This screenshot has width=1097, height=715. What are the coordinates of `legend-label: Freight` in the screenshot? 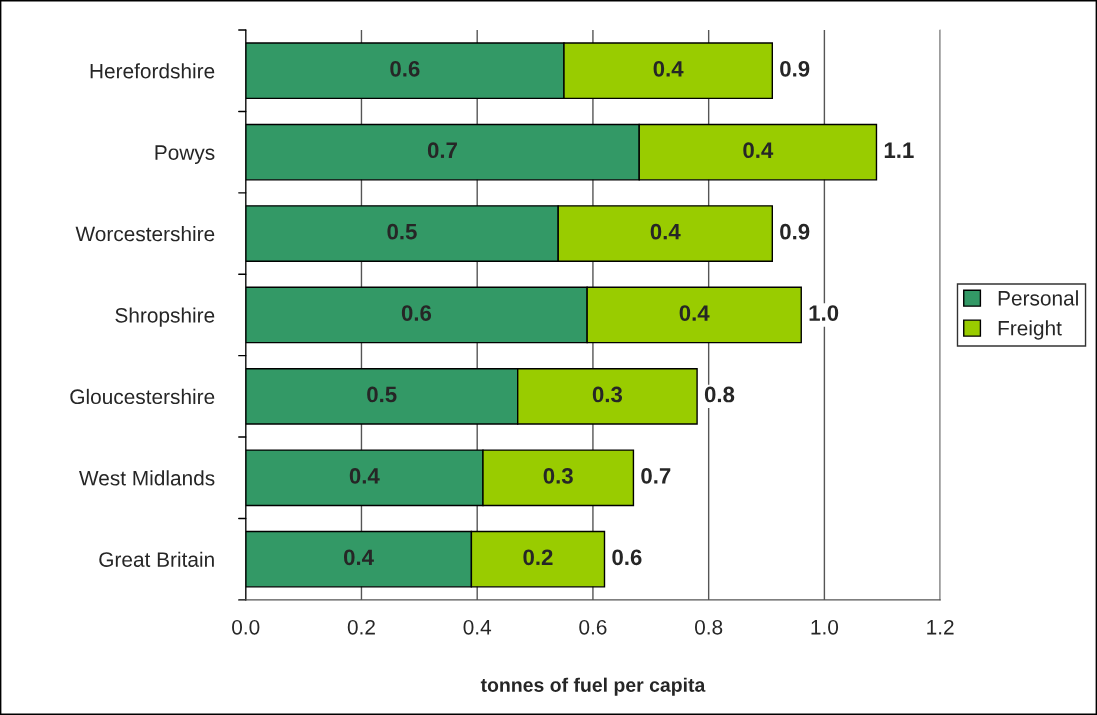 It's located at (1030, 330).